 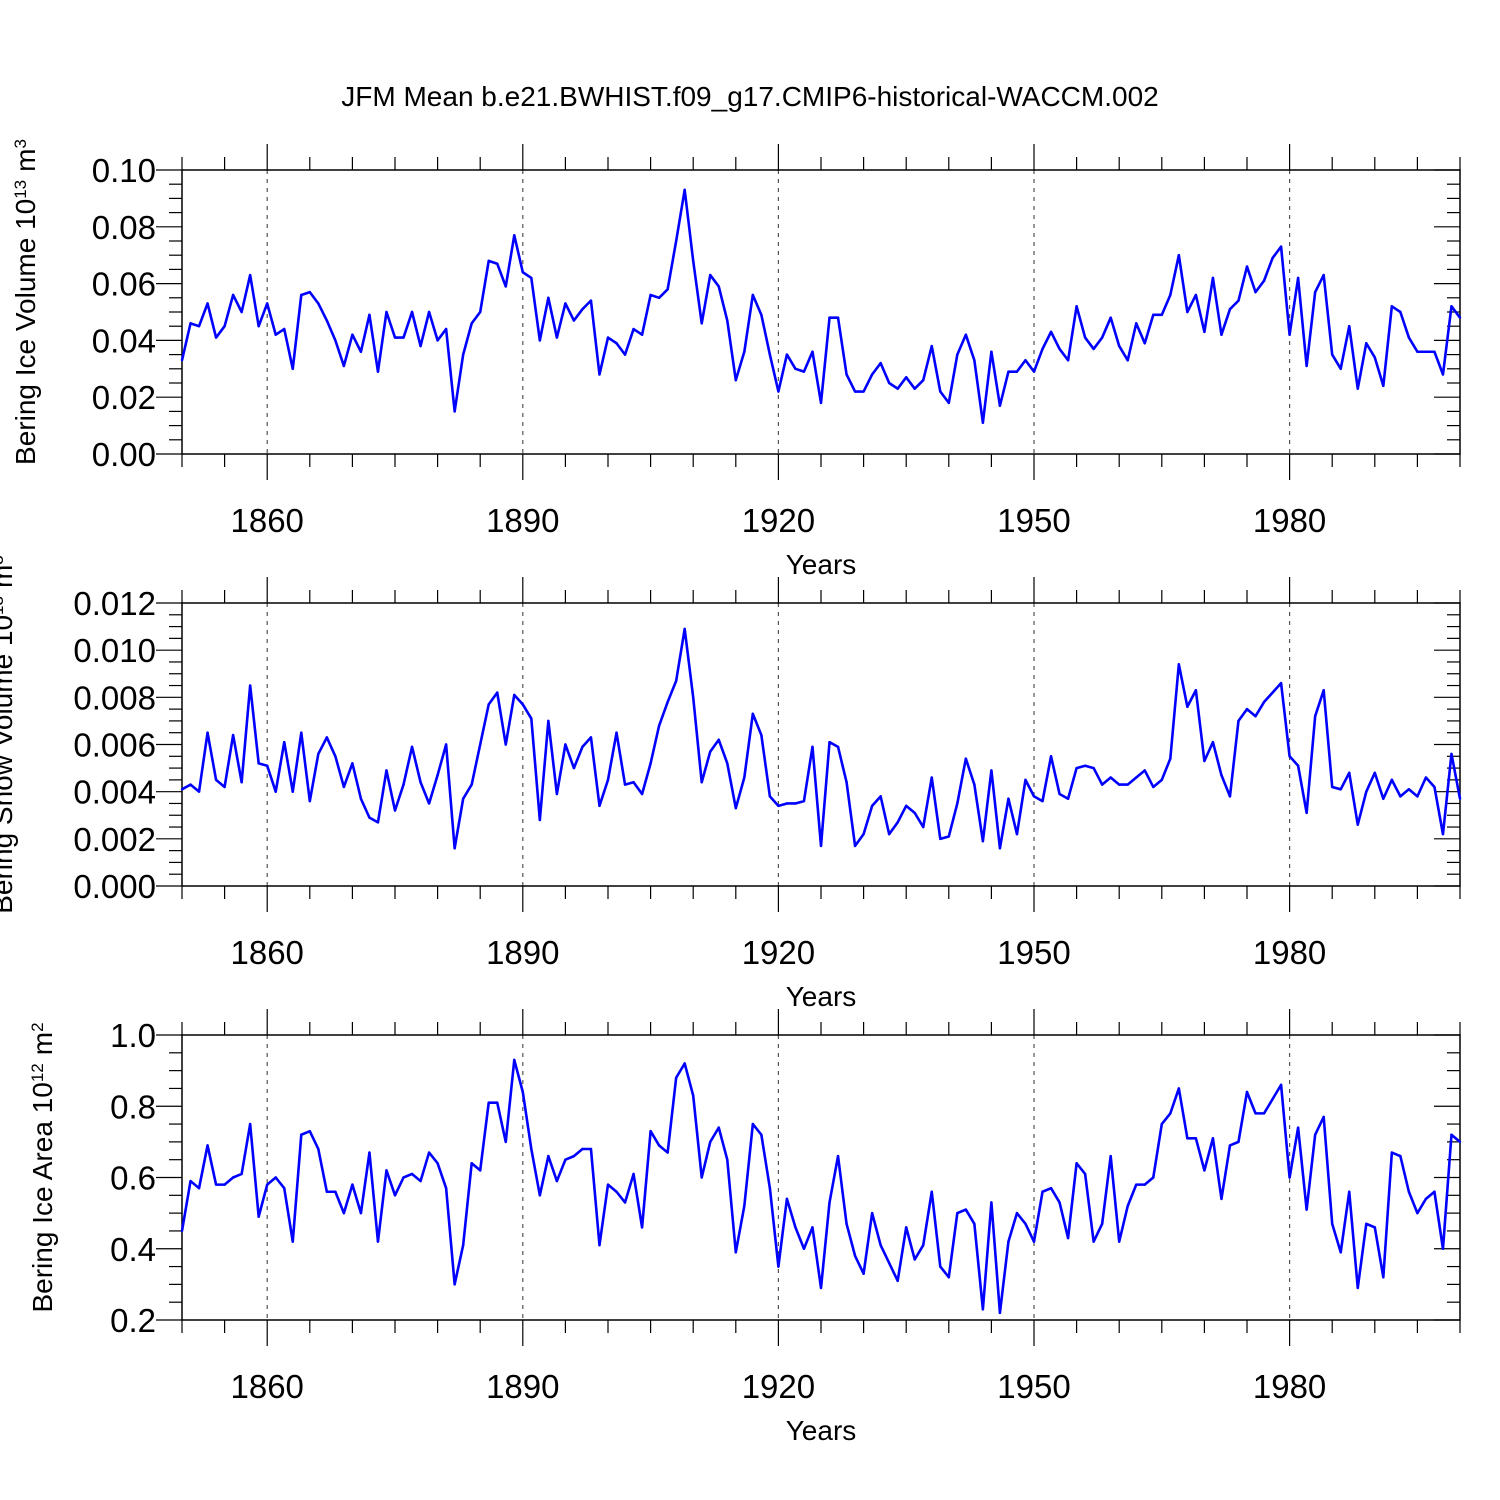 I want to click on y-axis-label-exponent: 12, so click(x=37, y=1072).